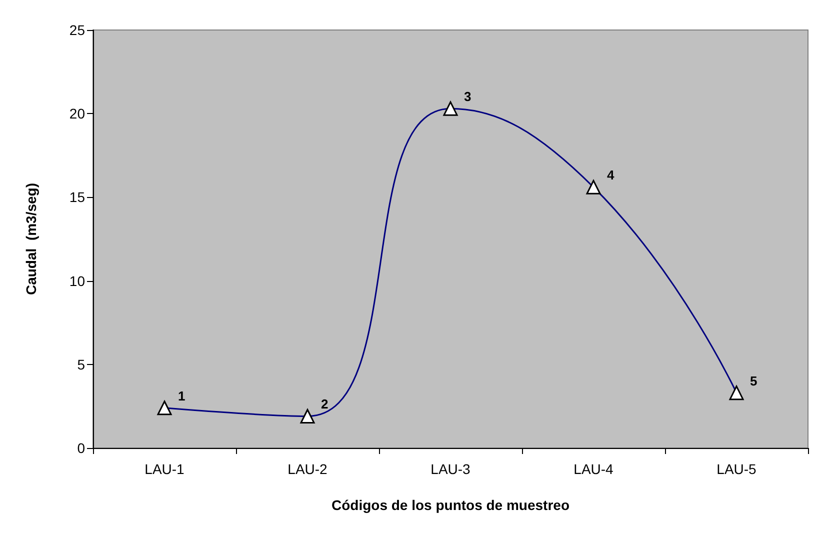  Describe the element at coordinates (77, 114) in the screenshot. I see `y-tick-label: 20` at that location.